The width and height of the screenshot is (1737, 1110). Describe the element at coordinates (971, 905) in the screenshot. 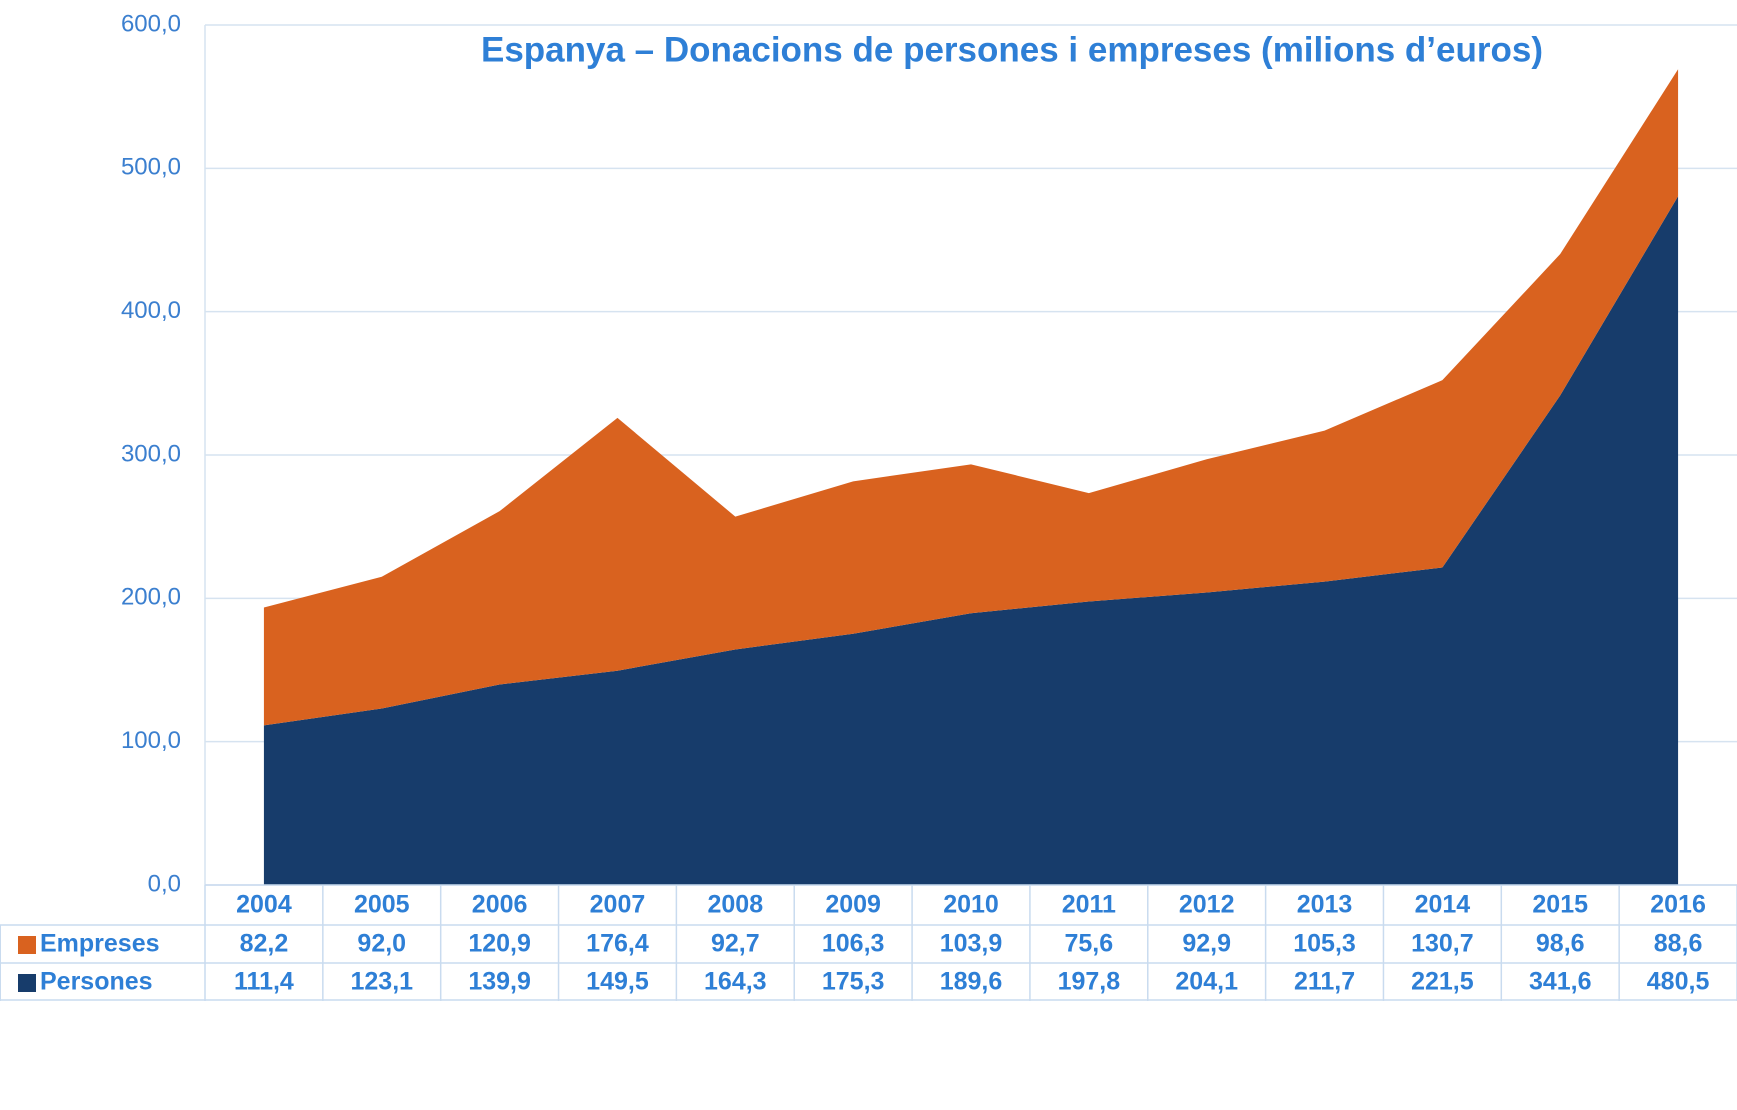

I see `x-tick-label: 2010` at that location.